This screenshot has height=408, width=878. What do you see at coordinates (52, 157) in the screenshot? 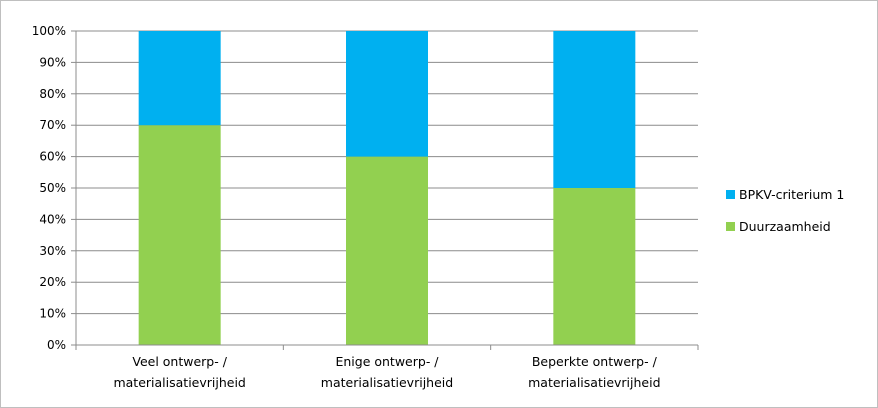
I see `y-tick-label: 60%` at bounding box center [52, 157].